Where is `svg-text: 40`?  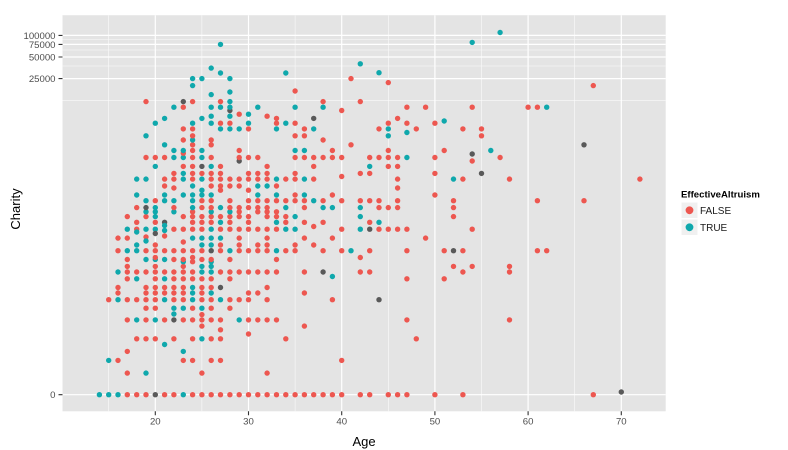 svg-text: 40 is located at coordinates (341, 422).